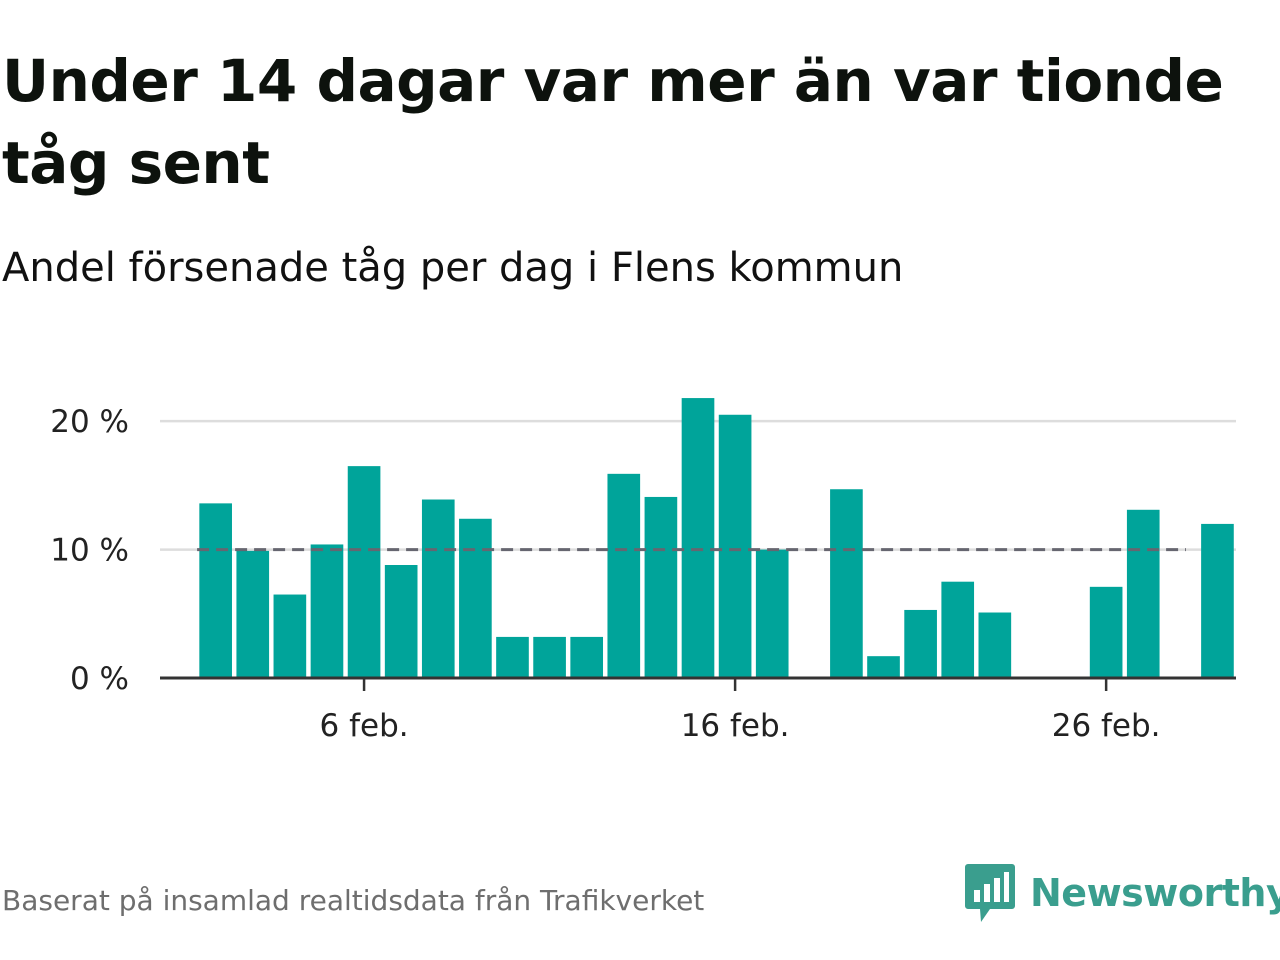 Image resolution: width=1280 pixels, height=960 pixels. Describe the element at coordinates (735, 726) in the screenshot. I see `x-tick-label: 16 feb.` at that location.